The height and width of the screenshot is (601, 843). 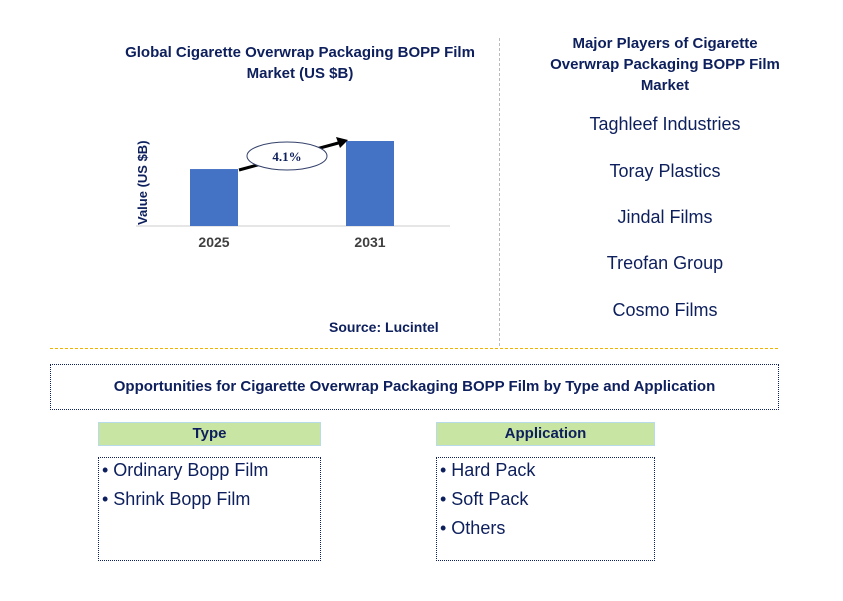 I want to click on horizontal-divider, so click(x=414, y=348).